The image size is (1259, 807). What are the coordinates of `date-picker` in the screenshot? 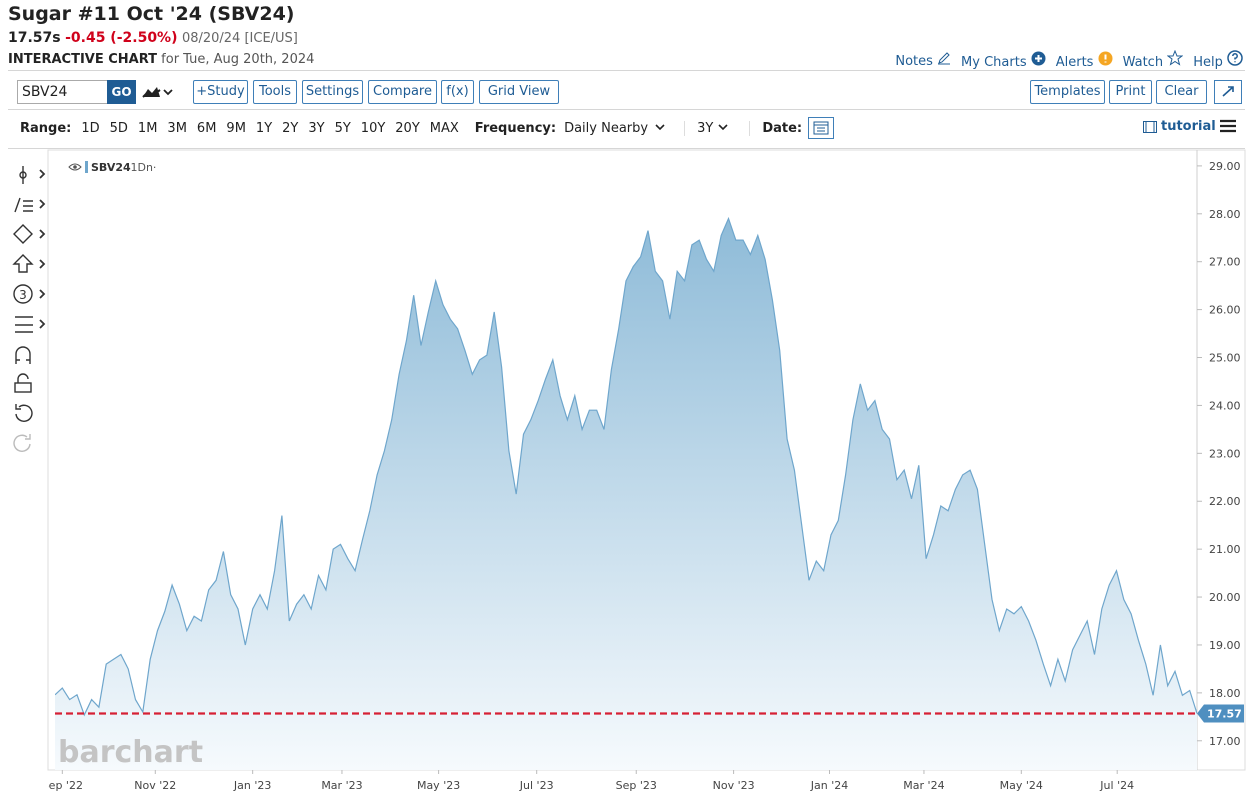 It's located at (821, 128).